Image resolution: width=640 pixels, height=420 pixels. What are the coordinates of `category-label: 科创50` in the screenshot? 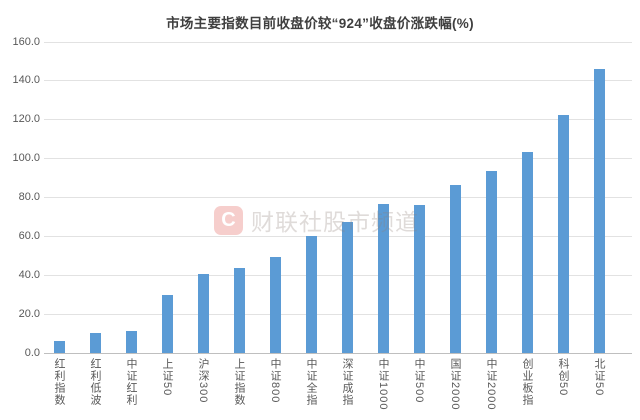 It's located at (563, 377).